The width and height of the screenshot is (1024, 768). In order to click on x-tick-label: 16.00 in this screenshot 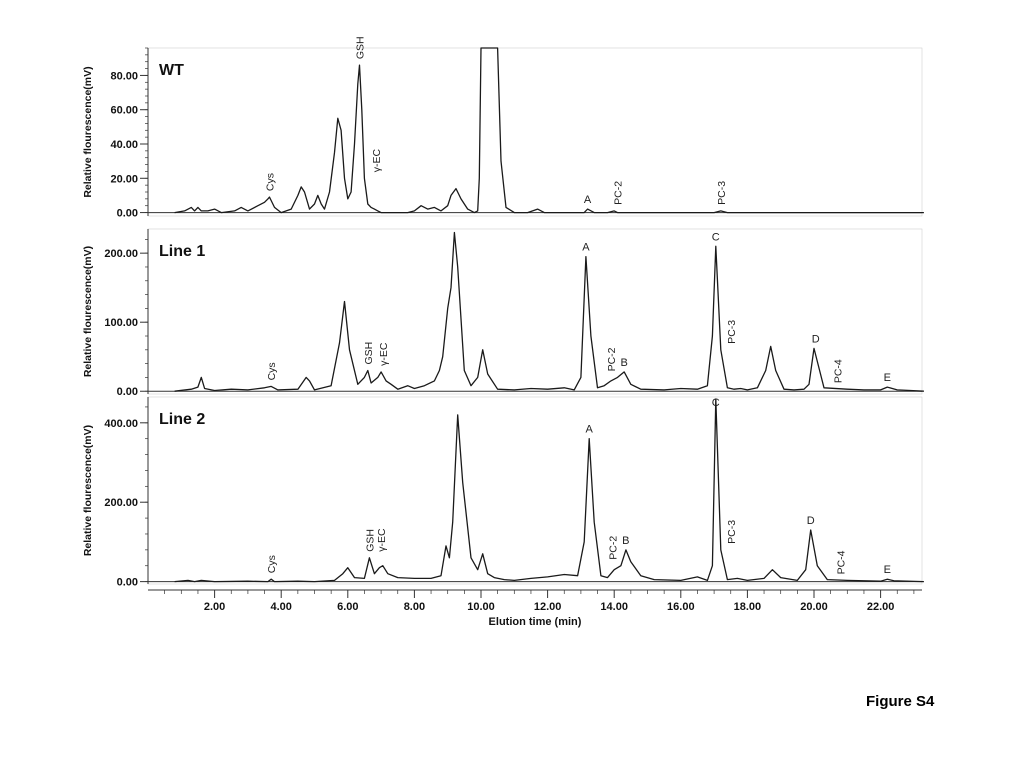, I will do `click(681, 607)`.